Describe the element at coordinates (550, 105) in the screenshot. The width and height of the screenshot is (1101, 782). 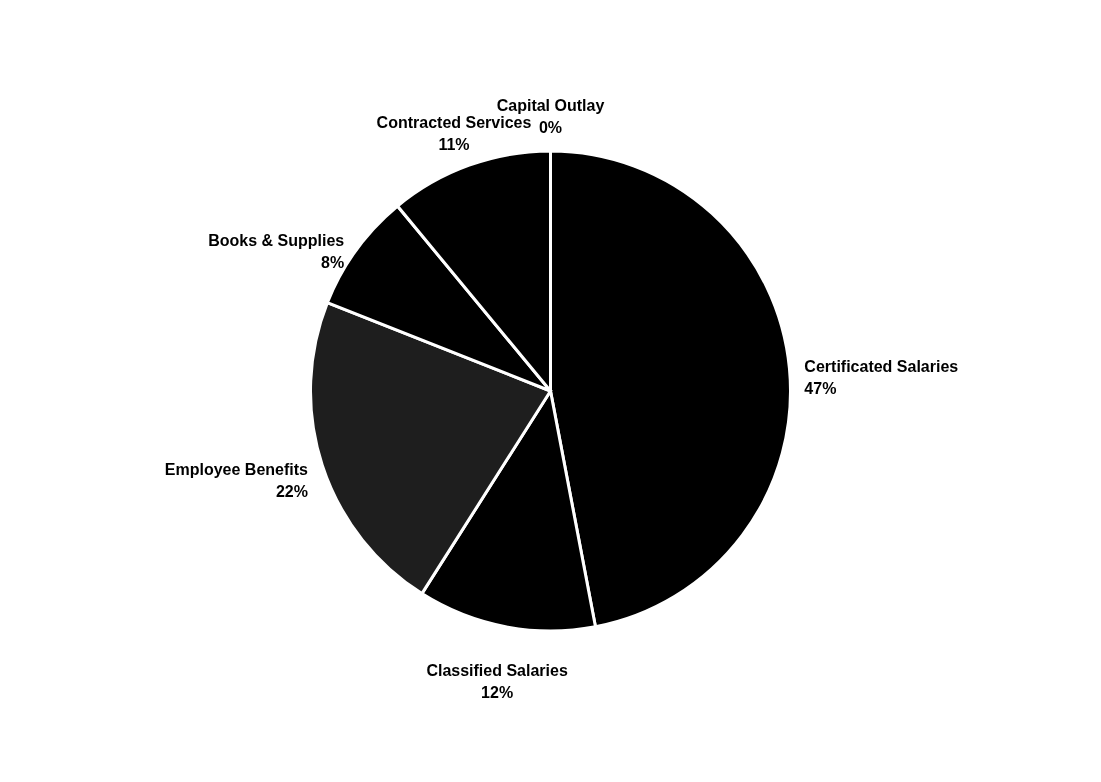
I see `category-label: Capital Outlay` at that location.